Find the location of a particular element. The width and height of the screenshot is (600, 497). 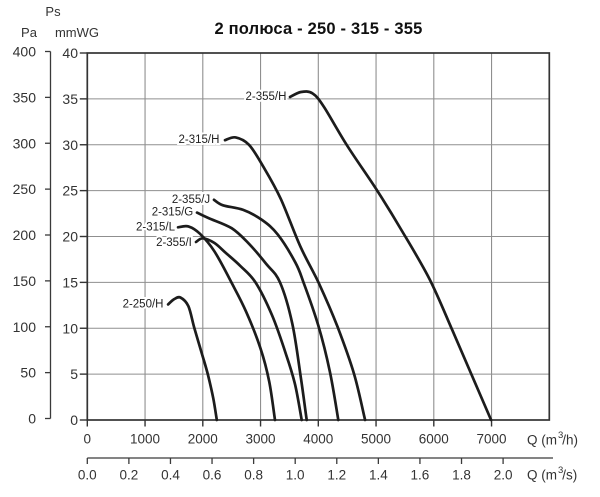

m3h-tick-label: 7000 is located at coordinates (492, 439).